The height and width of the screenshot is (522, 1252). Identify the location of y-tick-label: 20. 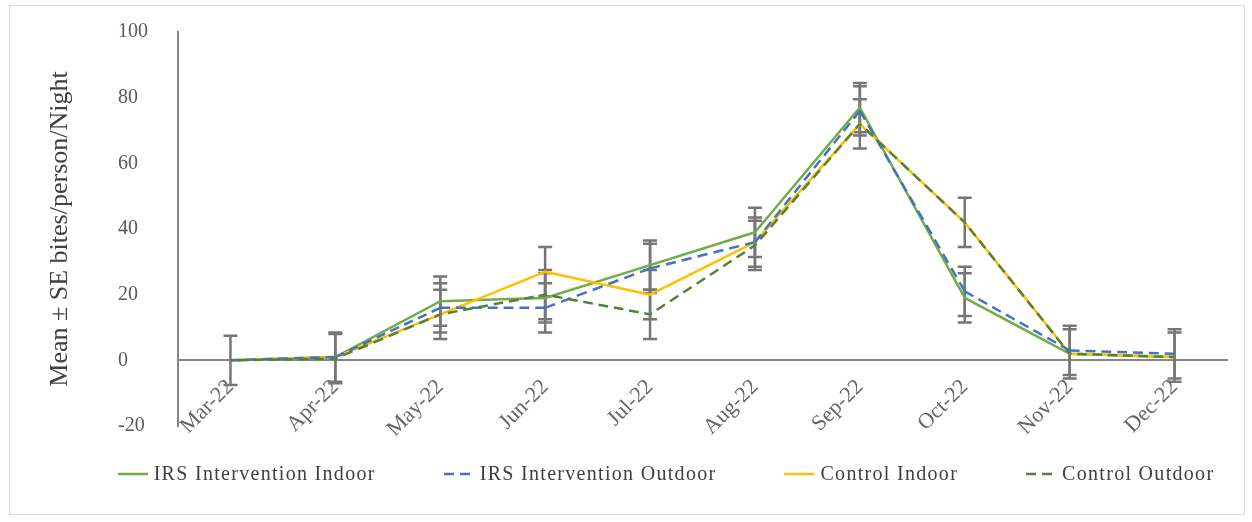
(128, 292).